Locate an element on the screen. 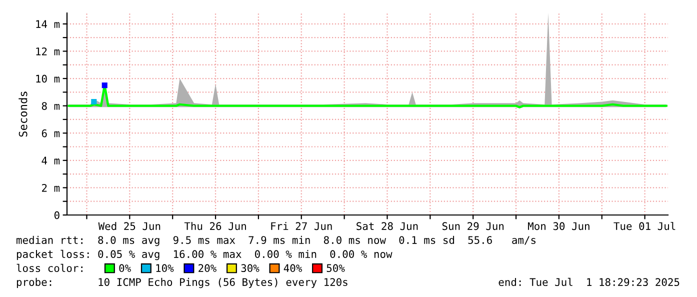 This screenshot has width=697, height=297. x-tick-label: Sat 28 Jun is located at coordinates (387, 226).